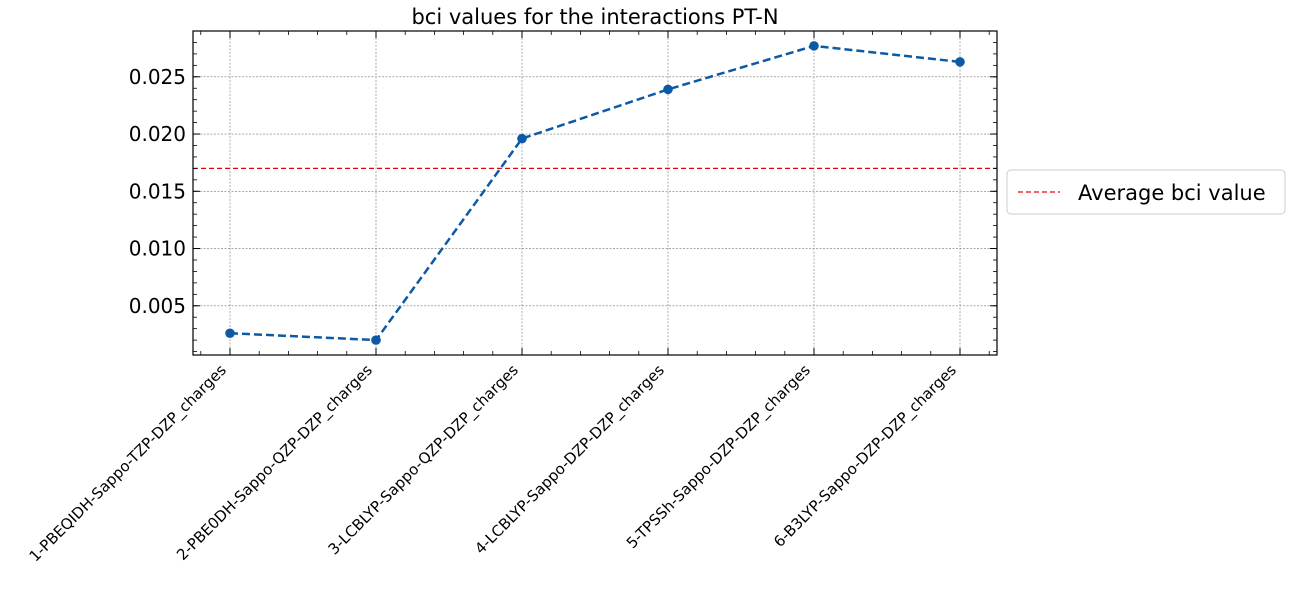  What do you see at coordinates (1172, 193) in the screenshot?
I see `legend-label: Average bci value` at bounding box center [1172, 193].